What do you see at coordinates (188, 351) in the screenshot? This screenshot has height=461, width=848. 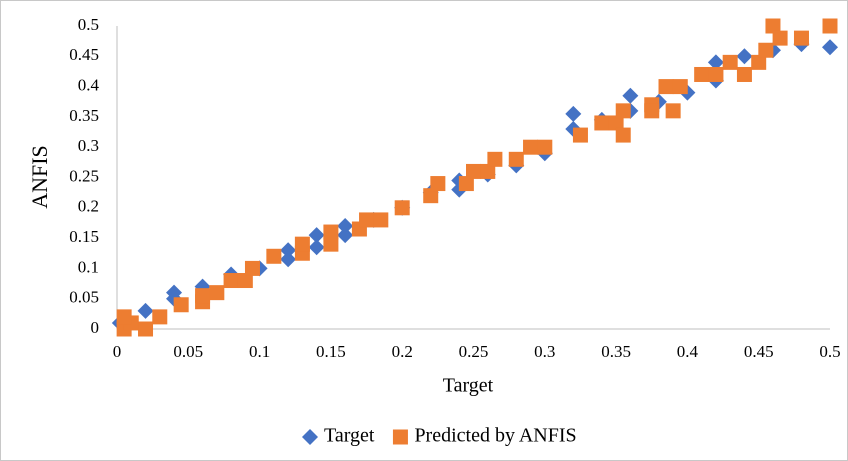 I see `x-tick-label: 0.05` at bounding box center [188, 351].